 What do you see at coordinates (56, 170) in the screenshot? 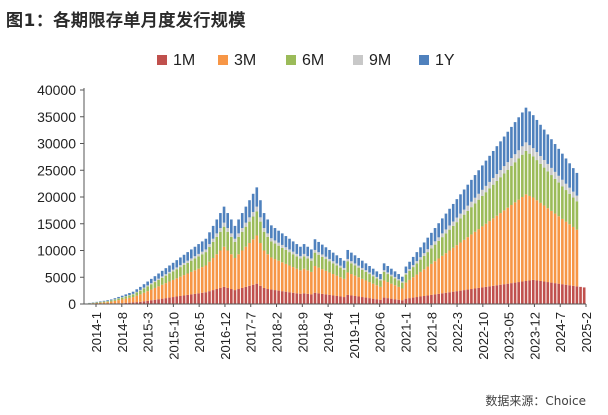
I see `y-tick-label: 25000` at bounding box center [56, 170].